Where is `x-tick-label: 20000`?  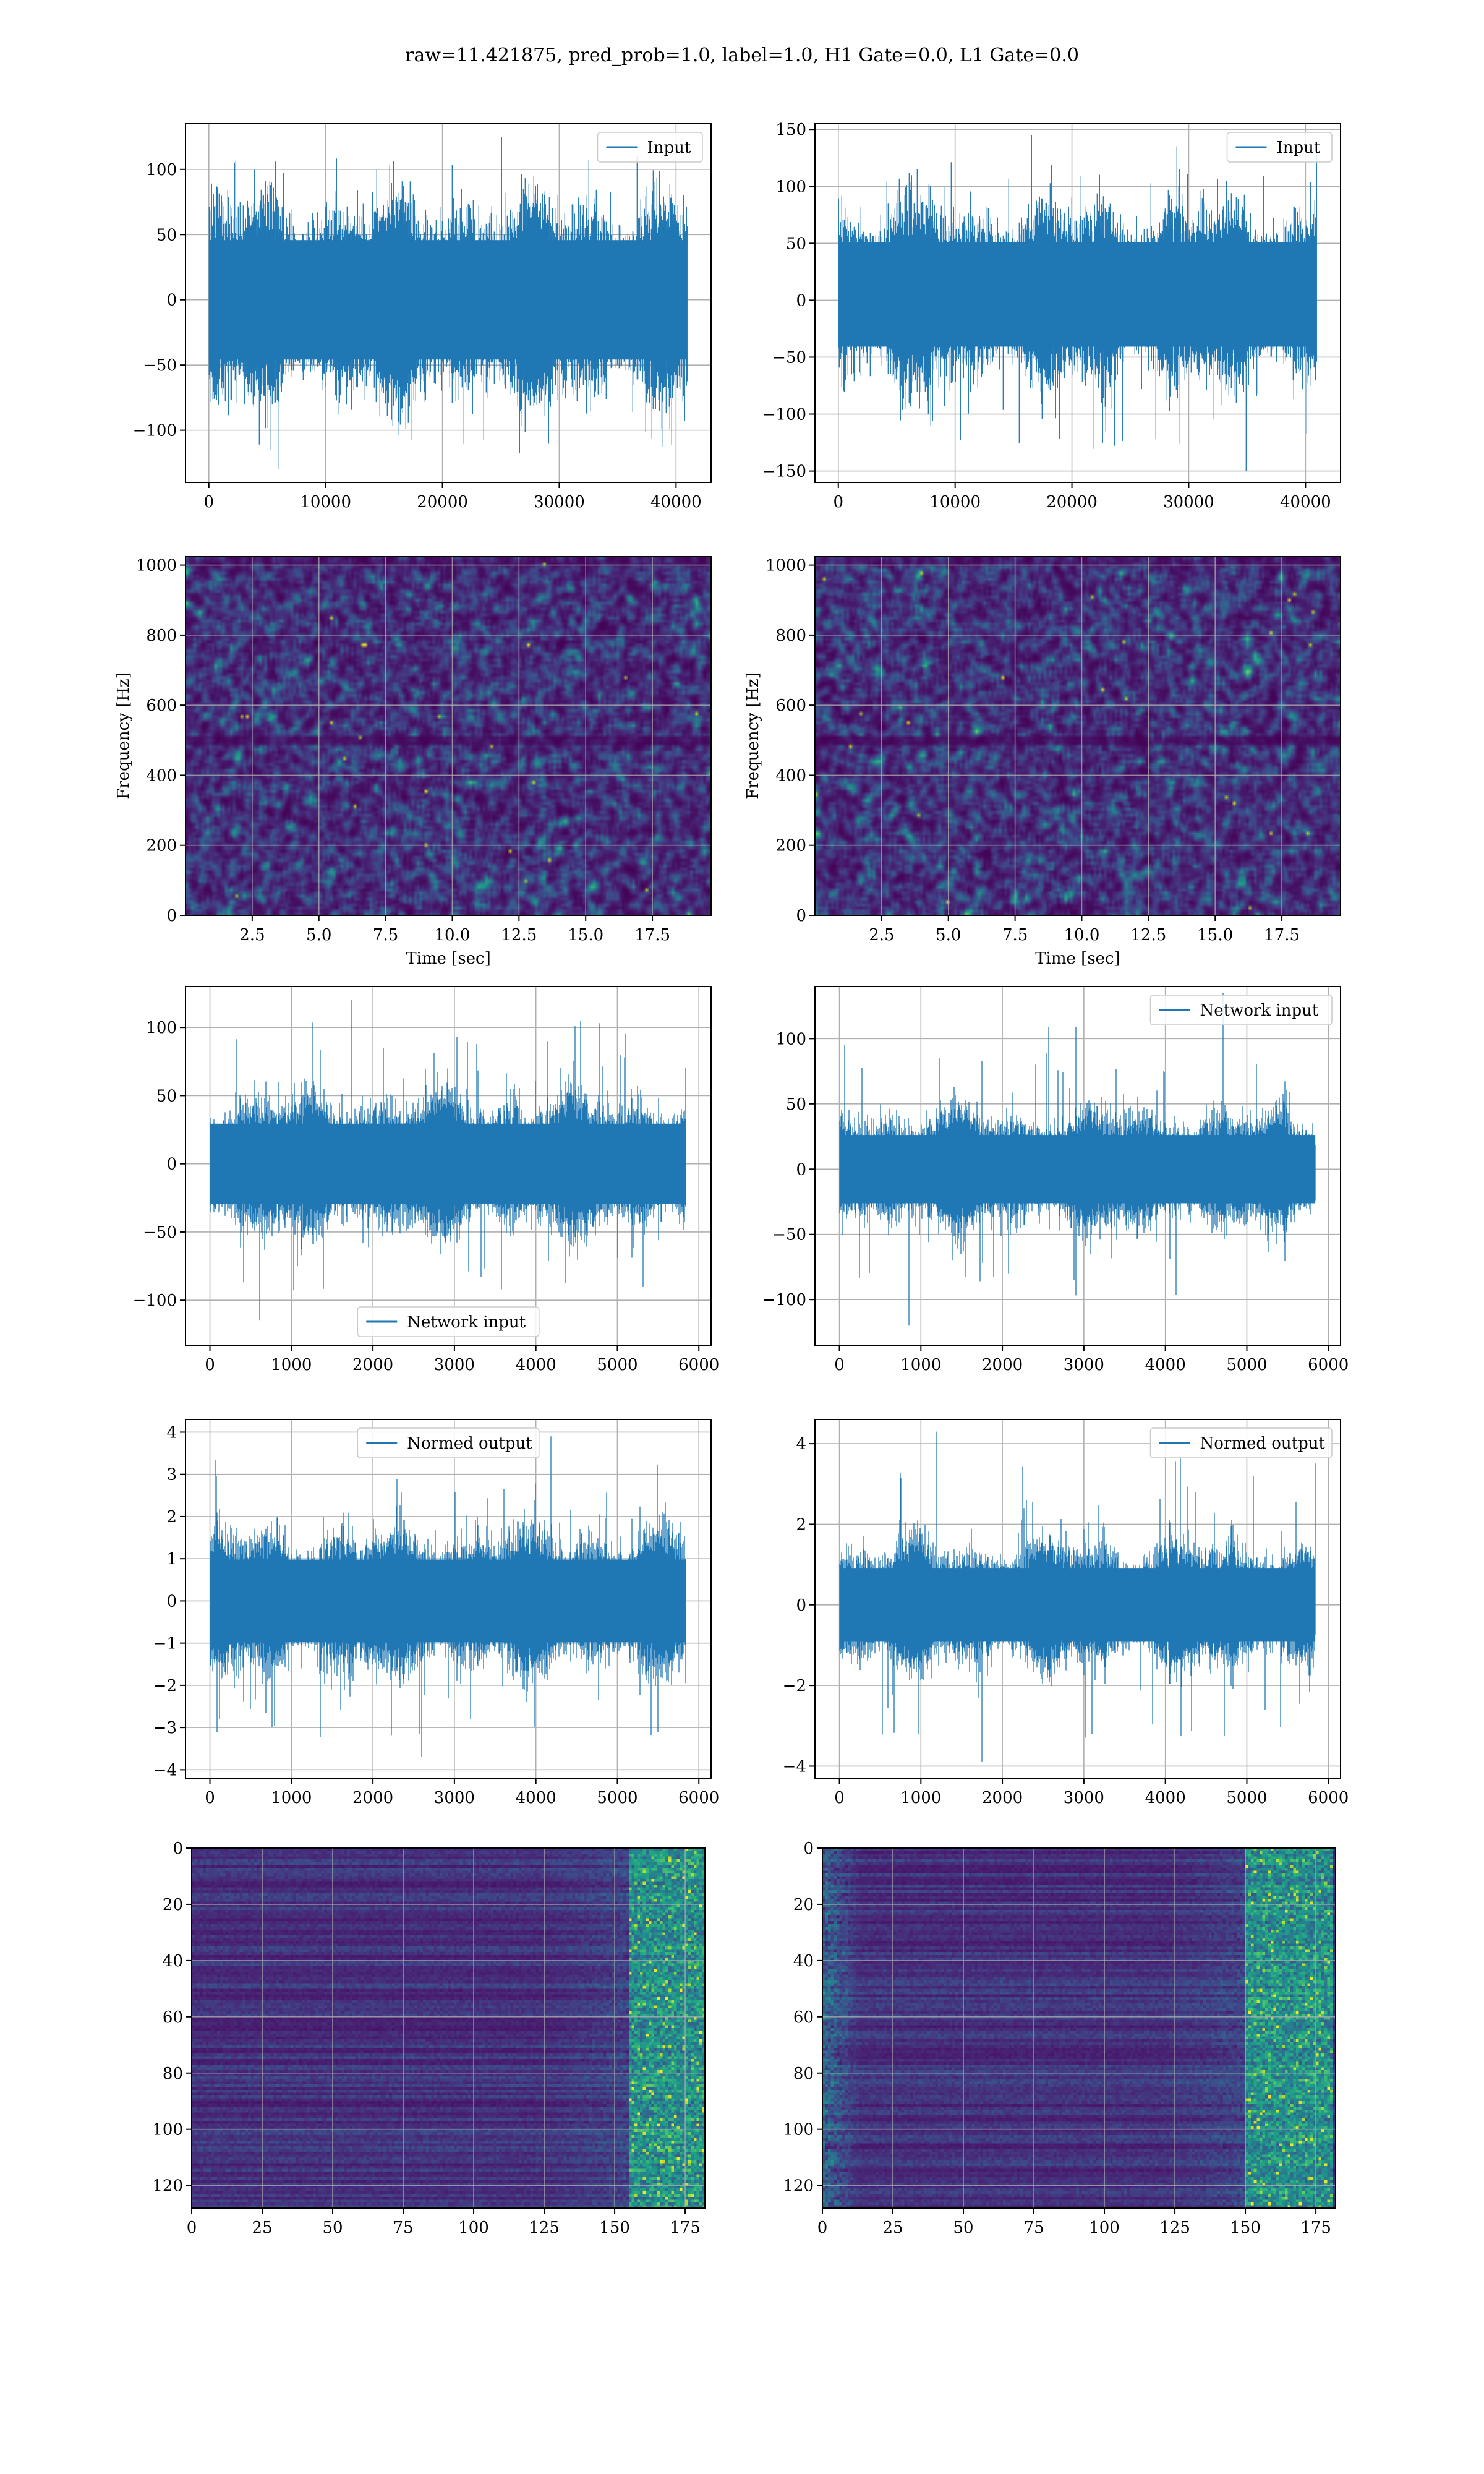 x-tick-label: 20000 is located at coordinates (1072, 502).